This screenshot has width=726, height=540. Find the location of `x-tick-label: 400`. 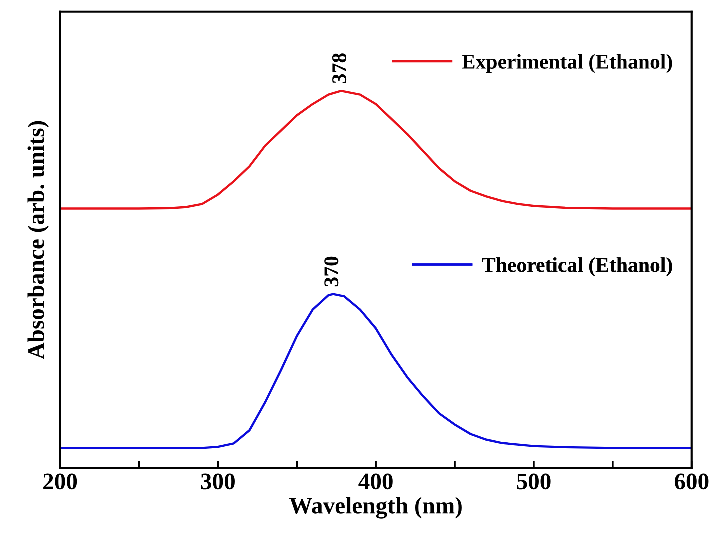

x-tick-label: 400 is located at coordinates (375, 482).